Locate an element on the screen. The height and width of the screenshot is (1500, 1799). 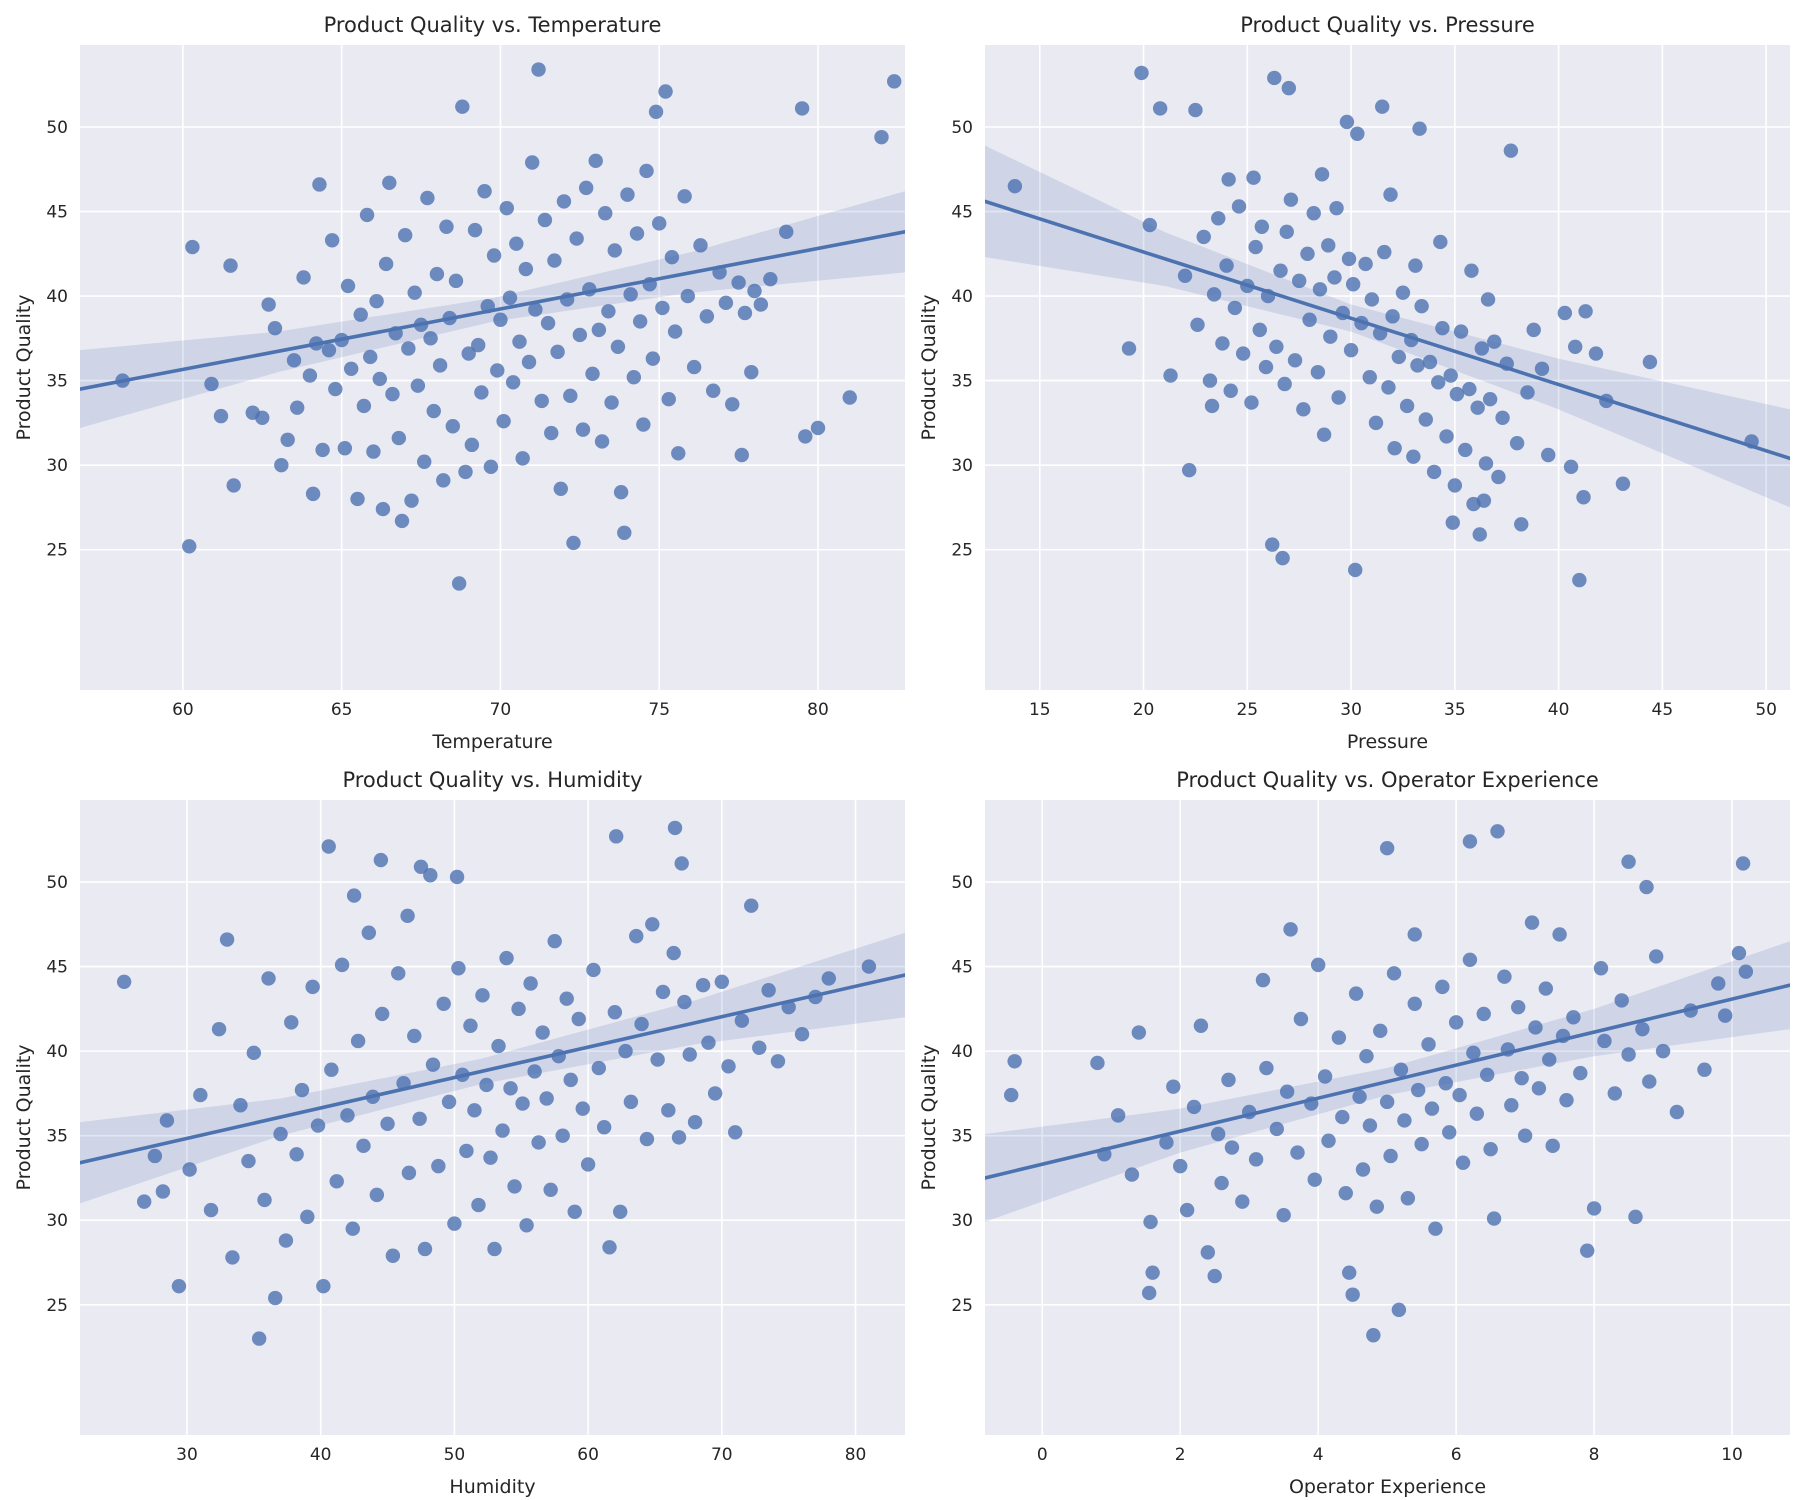
y-tick-label: 45 is located at coordinates (57, 968).